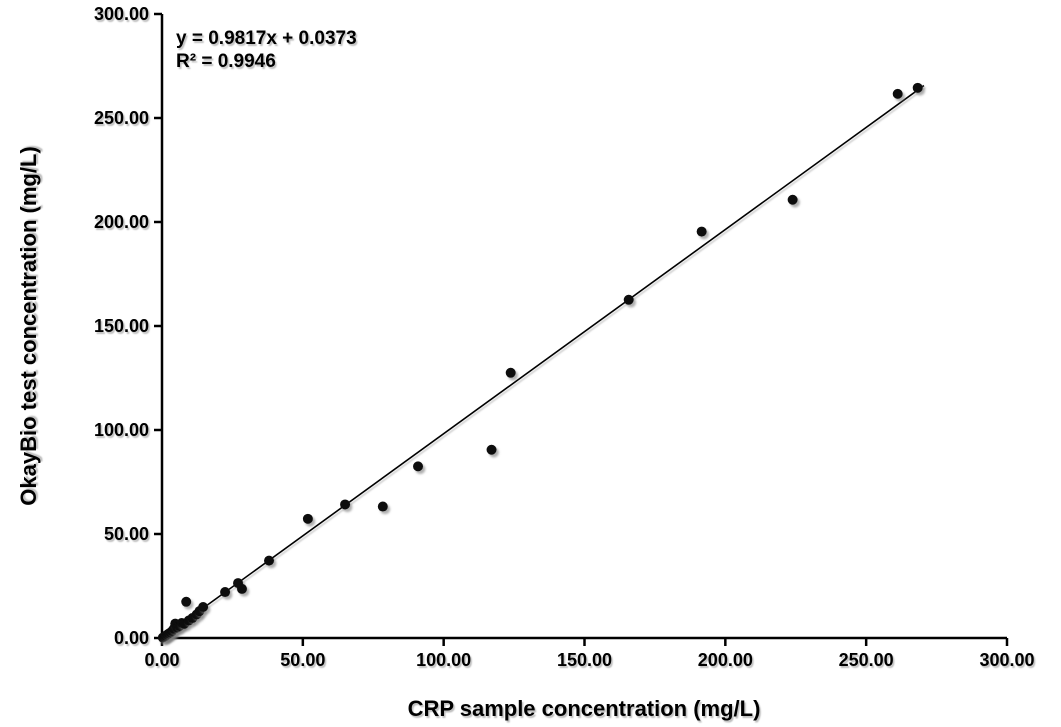 The width and height of the screenshot is (1061, 727). What do you see at coordinates (584, 708) in the screenshot?
I see `x-axis-title: CRP sample concentration (mg/L)` at bounding box center [584, 708].